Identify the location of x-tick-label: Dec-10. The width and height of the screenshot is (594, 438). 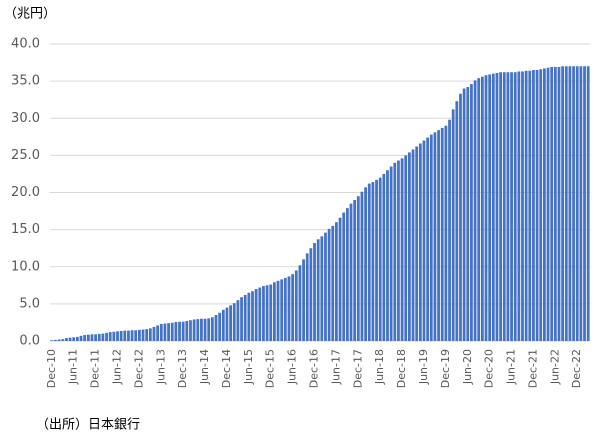
(51, 368).